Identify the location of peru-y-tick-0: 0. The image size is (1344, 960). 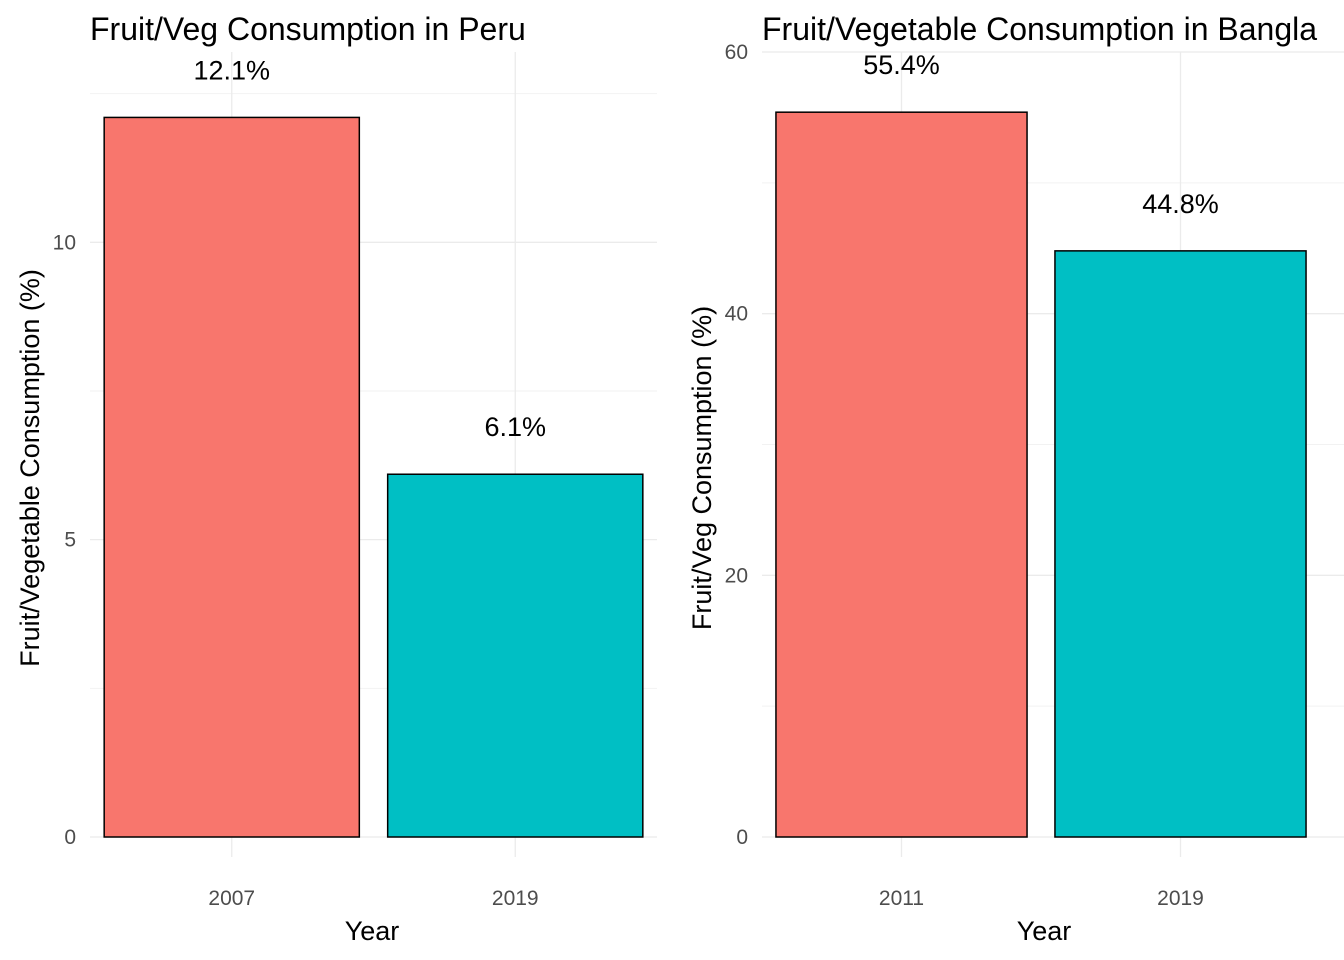
(70, 837).